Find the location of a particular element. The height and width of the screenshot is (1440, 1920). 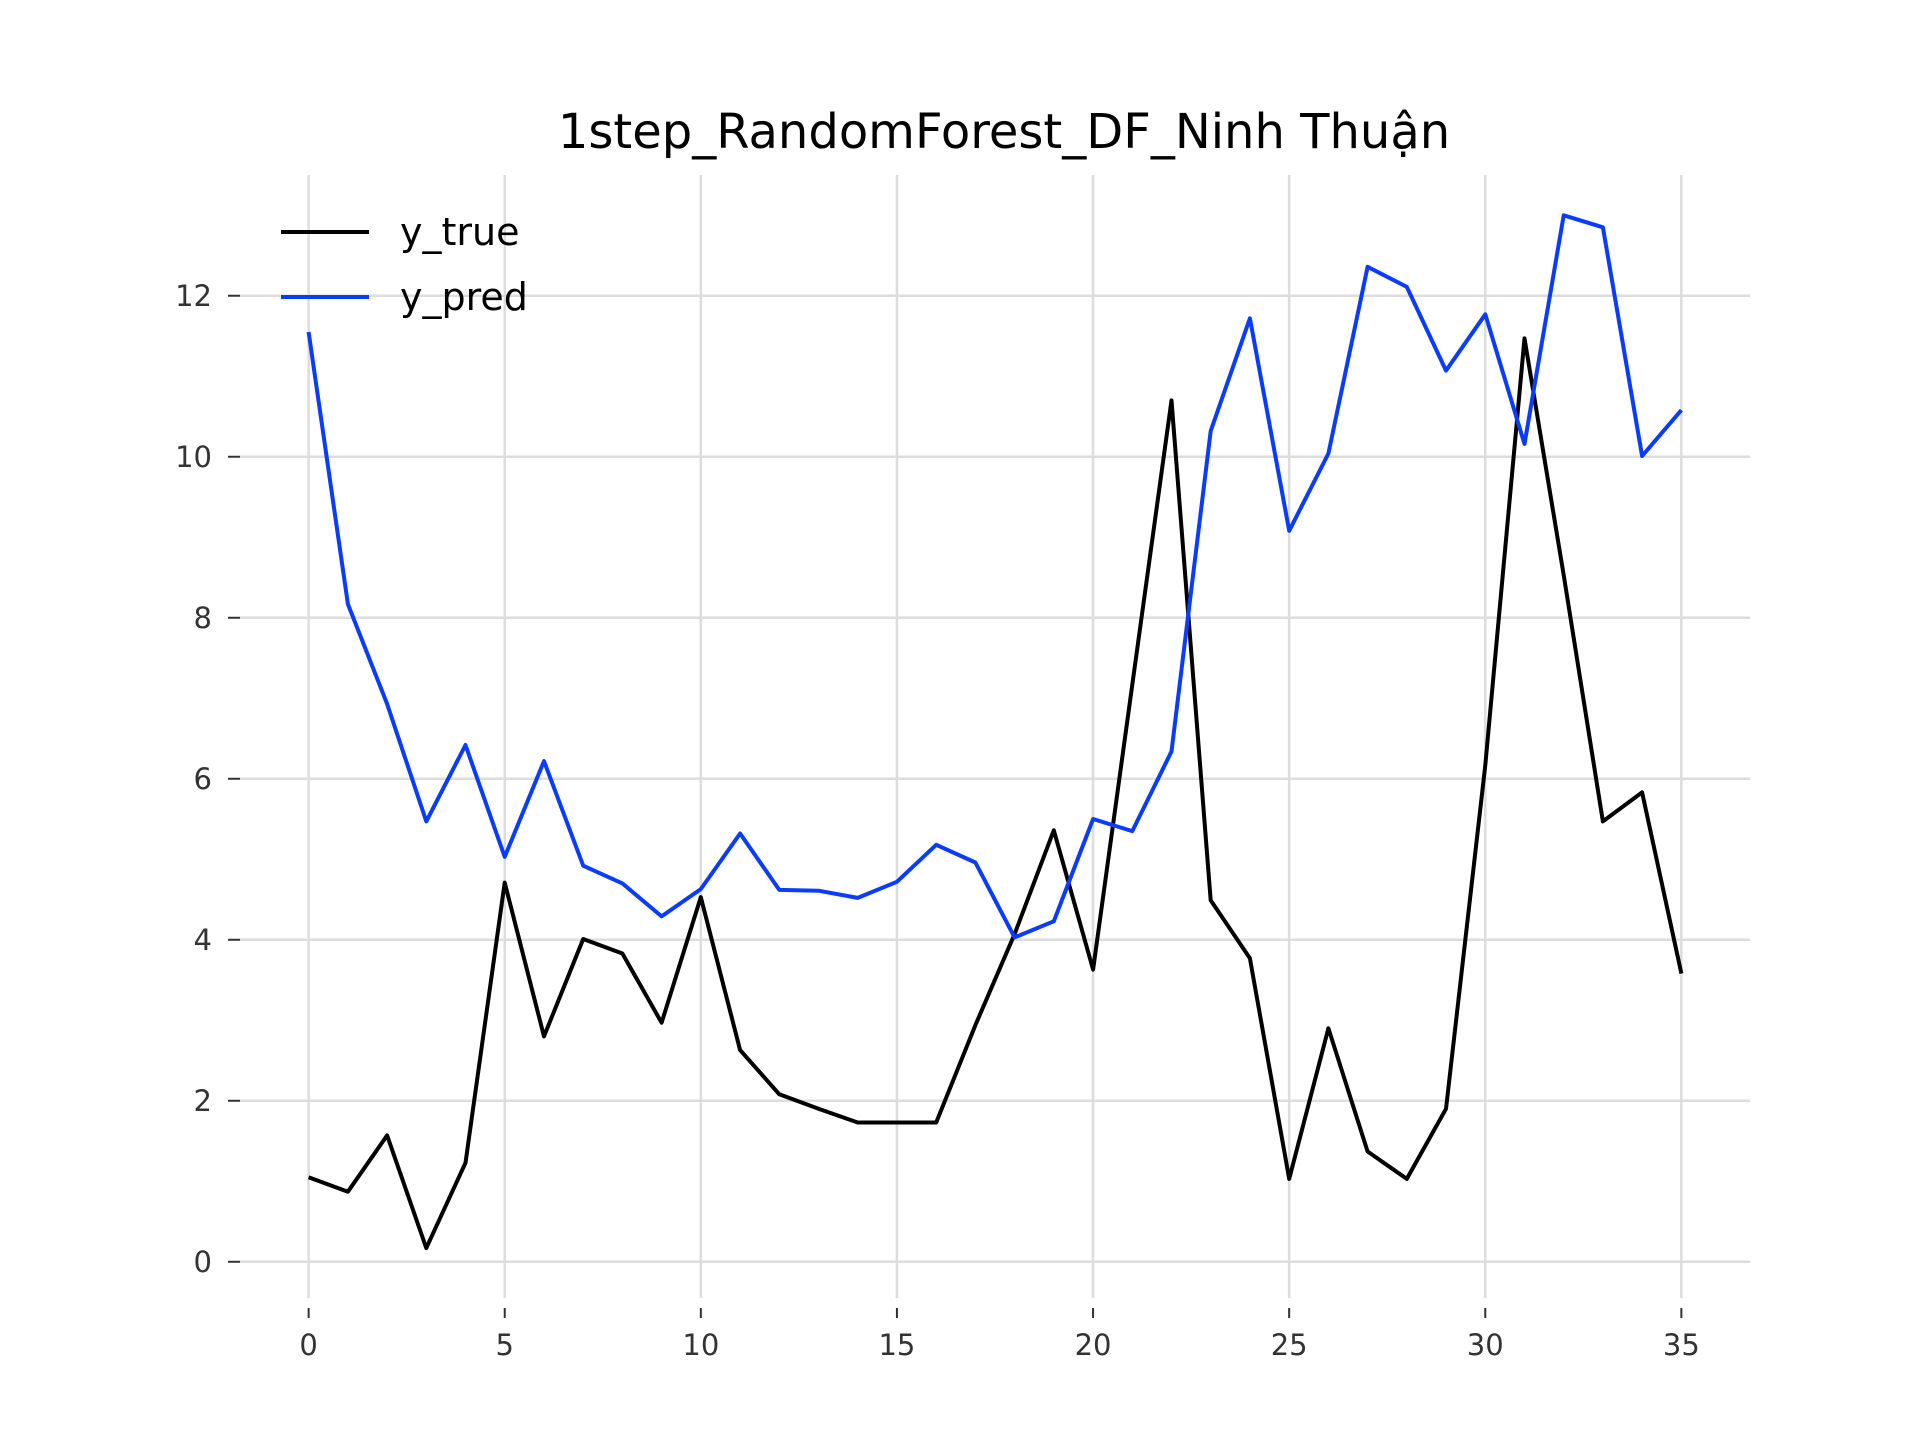

x-tick-label: 15 is located at coordinates (896, 1345).